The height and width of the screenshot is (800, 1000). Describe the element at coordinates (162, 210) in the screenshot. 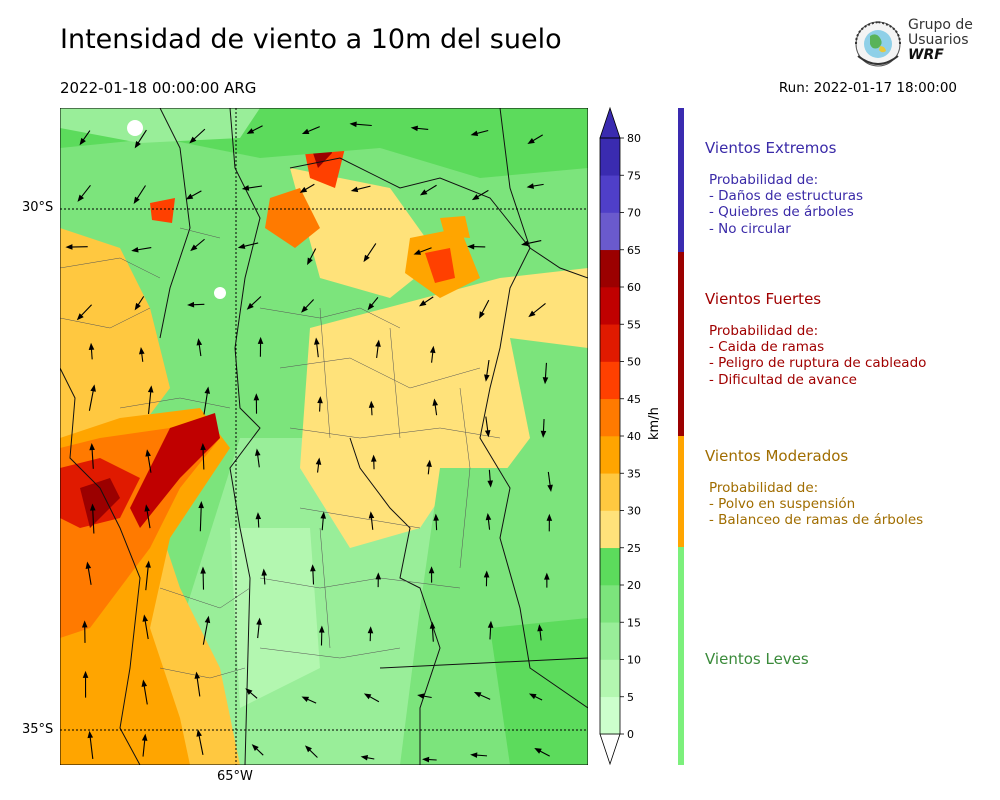

I see `small-hotspot` at that location.